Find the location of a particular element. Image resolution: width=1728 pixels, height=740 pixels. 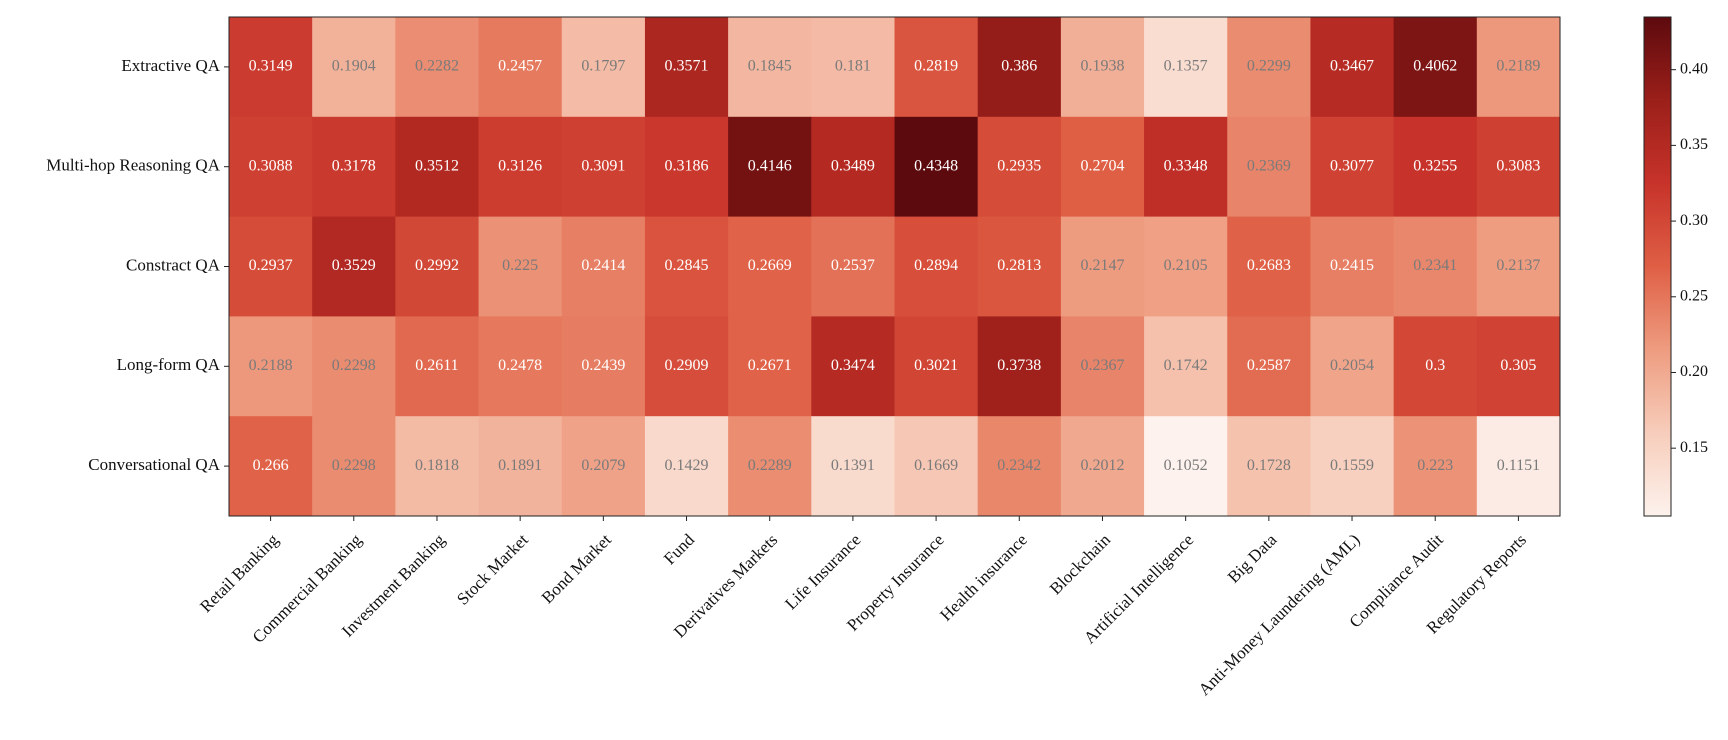

cell-label: 0.3178 is located at coordinates (354, 165).